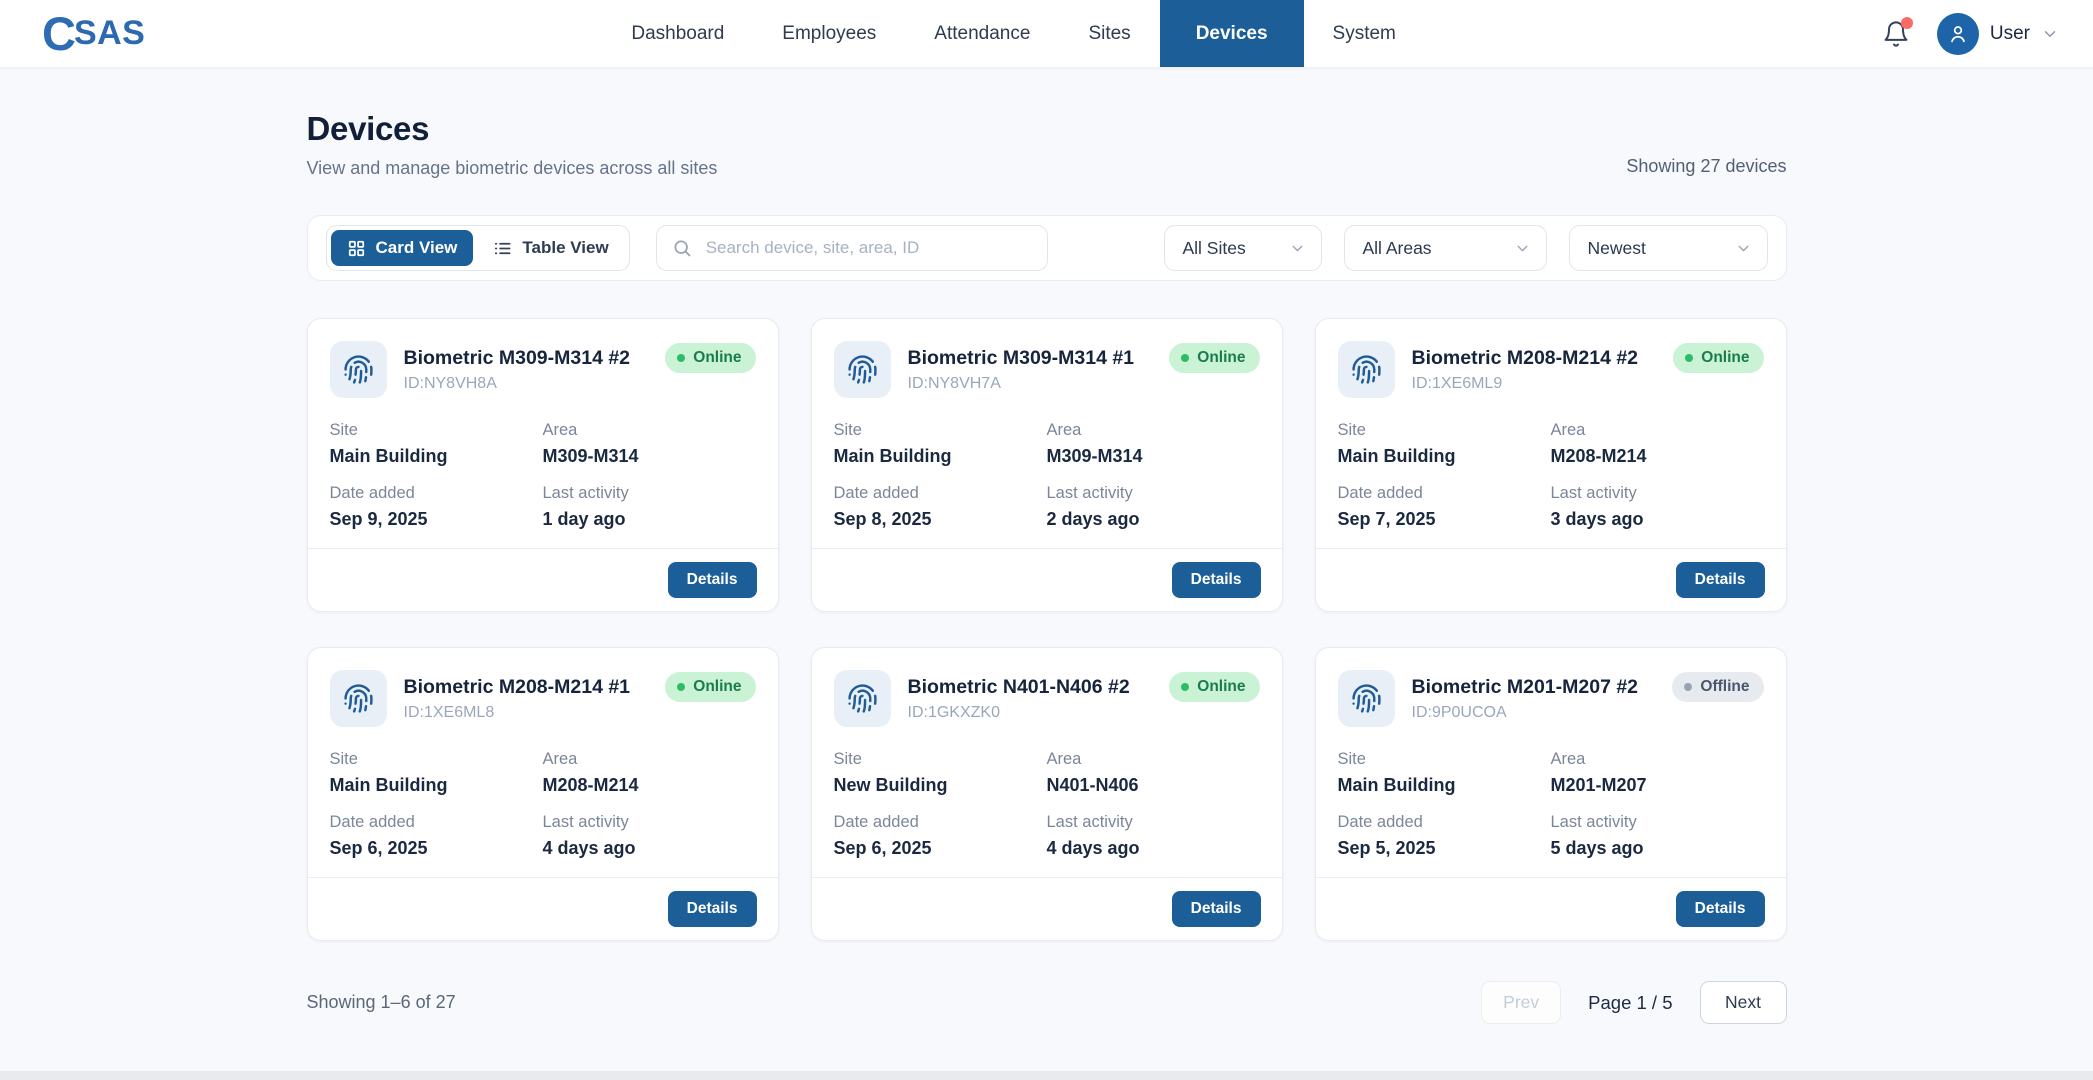  I want to click on site-filter-select: All Sites, so click(1242, 248).